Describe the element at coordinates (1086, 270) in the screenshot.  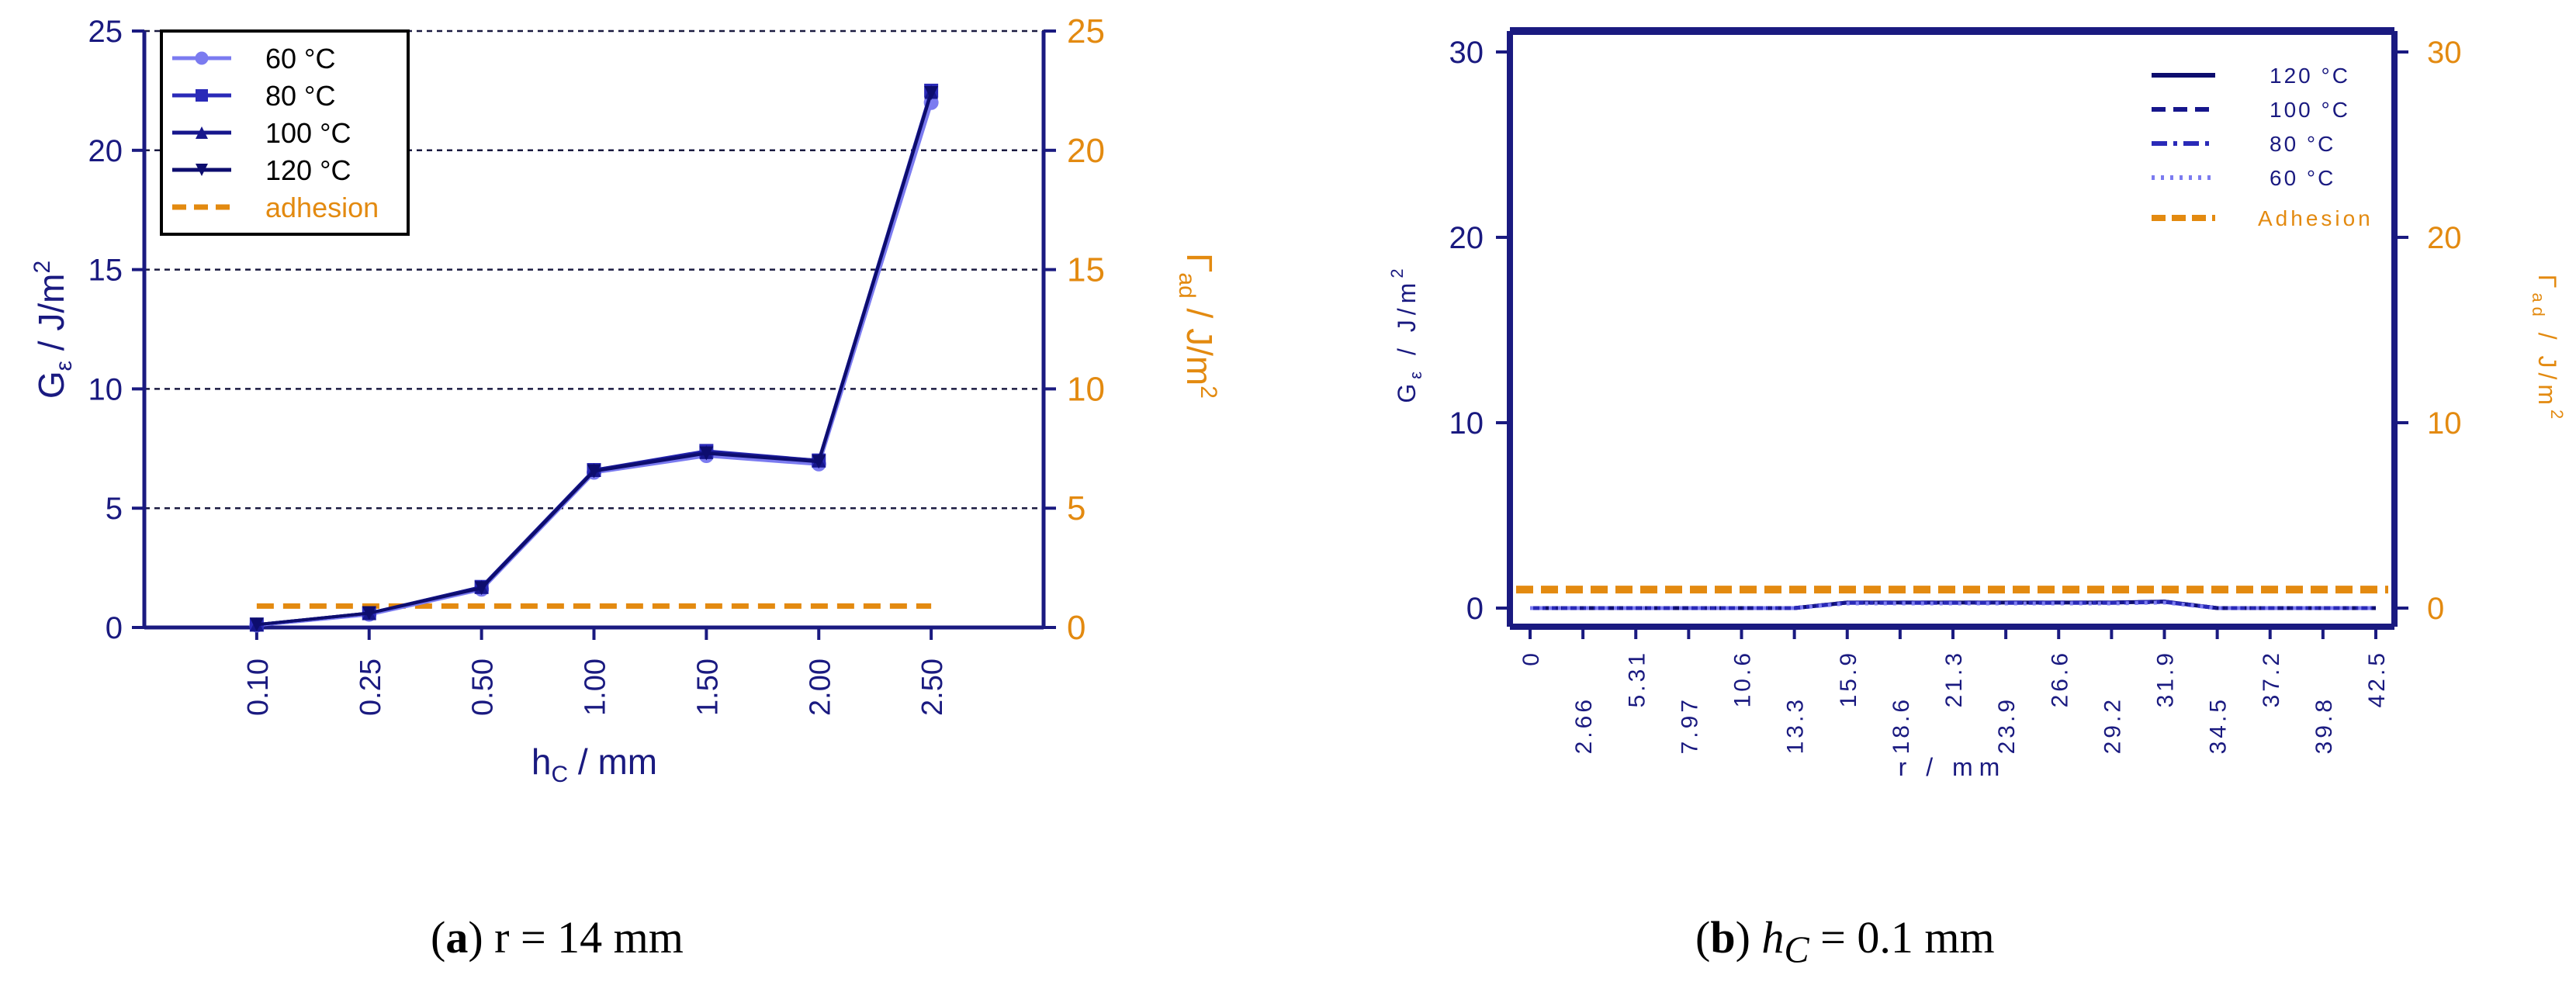
I see `chart-a-y2-tick-label: 15` at that location.